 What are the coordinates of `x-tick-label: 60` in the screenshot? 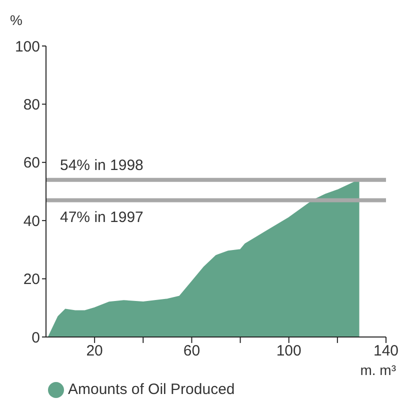 It's located at (191, 351).